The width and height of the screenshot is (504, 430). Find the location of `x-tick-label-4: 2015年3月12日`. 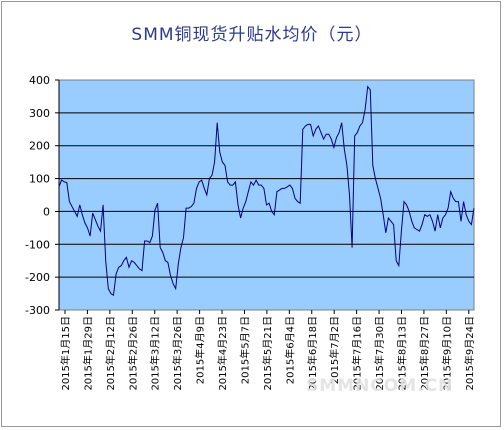

x-tick-label-4: 2015年3月12日 is located at coordinates (155, 353).